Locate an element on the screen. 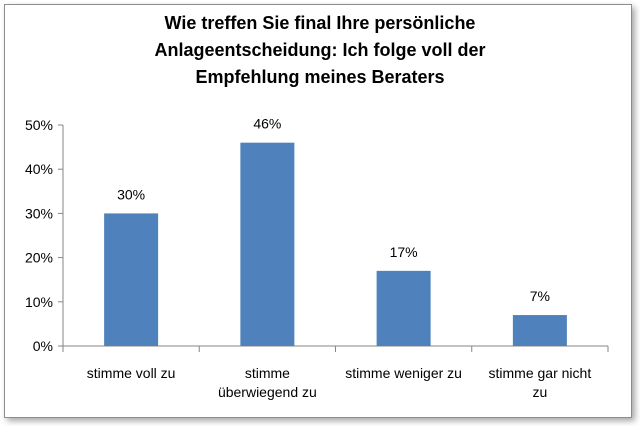 The height and width of the screenshot is (426, 640). y-tick-label: 10% is located at coordinates (39, 302).